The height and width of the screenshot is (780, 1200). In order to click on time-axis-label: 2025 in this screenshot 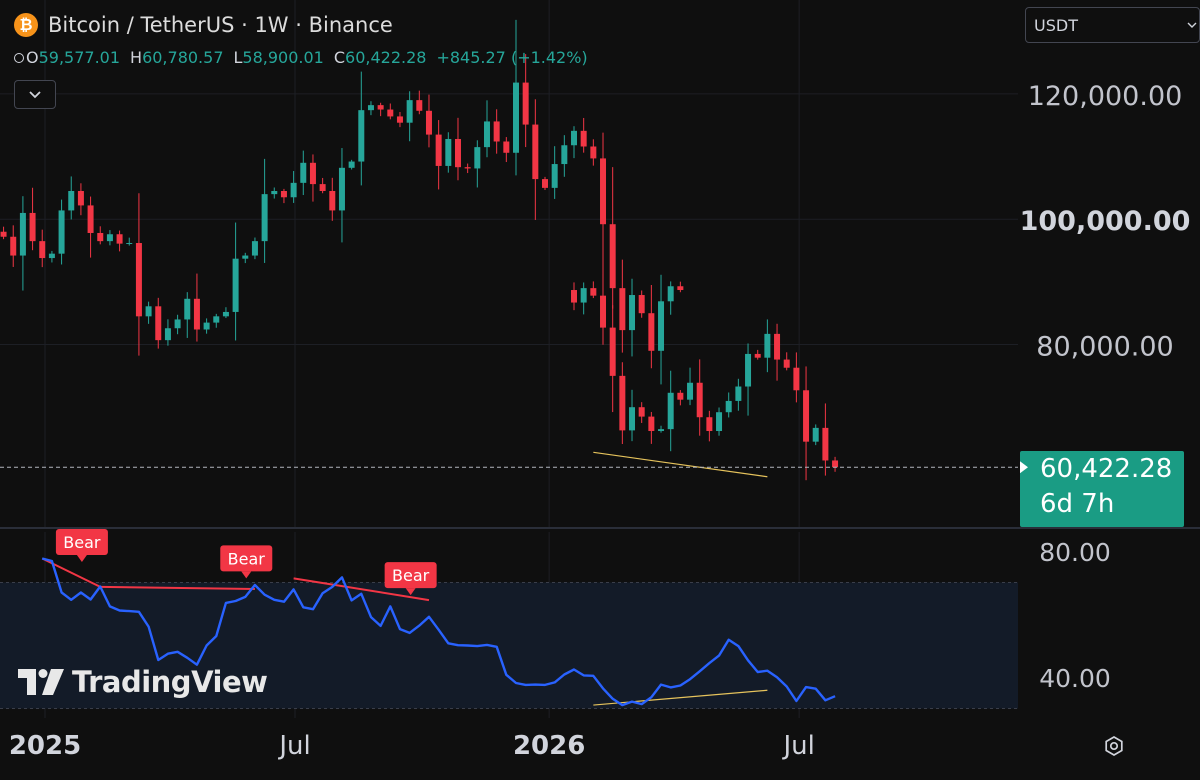, I will do `click(45, 746)`.